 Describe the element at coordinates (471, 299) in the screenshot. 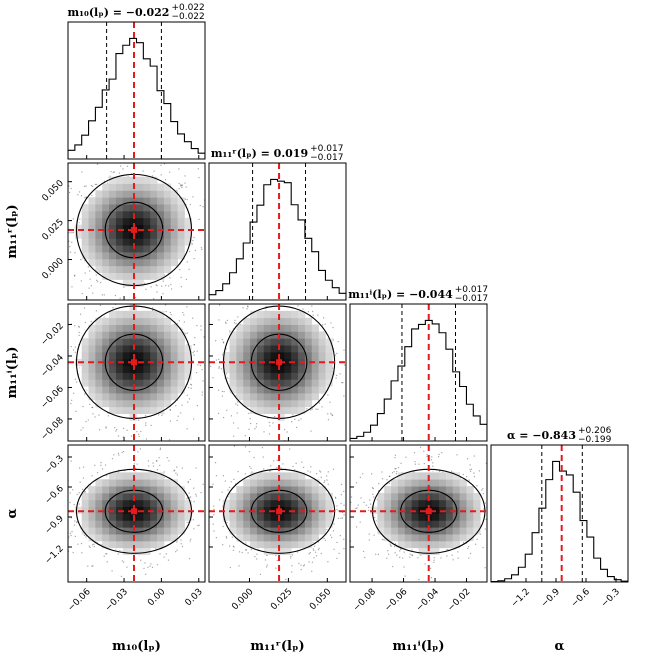

I see `panel-title-lower-error-m11i: −0.017` at that location.